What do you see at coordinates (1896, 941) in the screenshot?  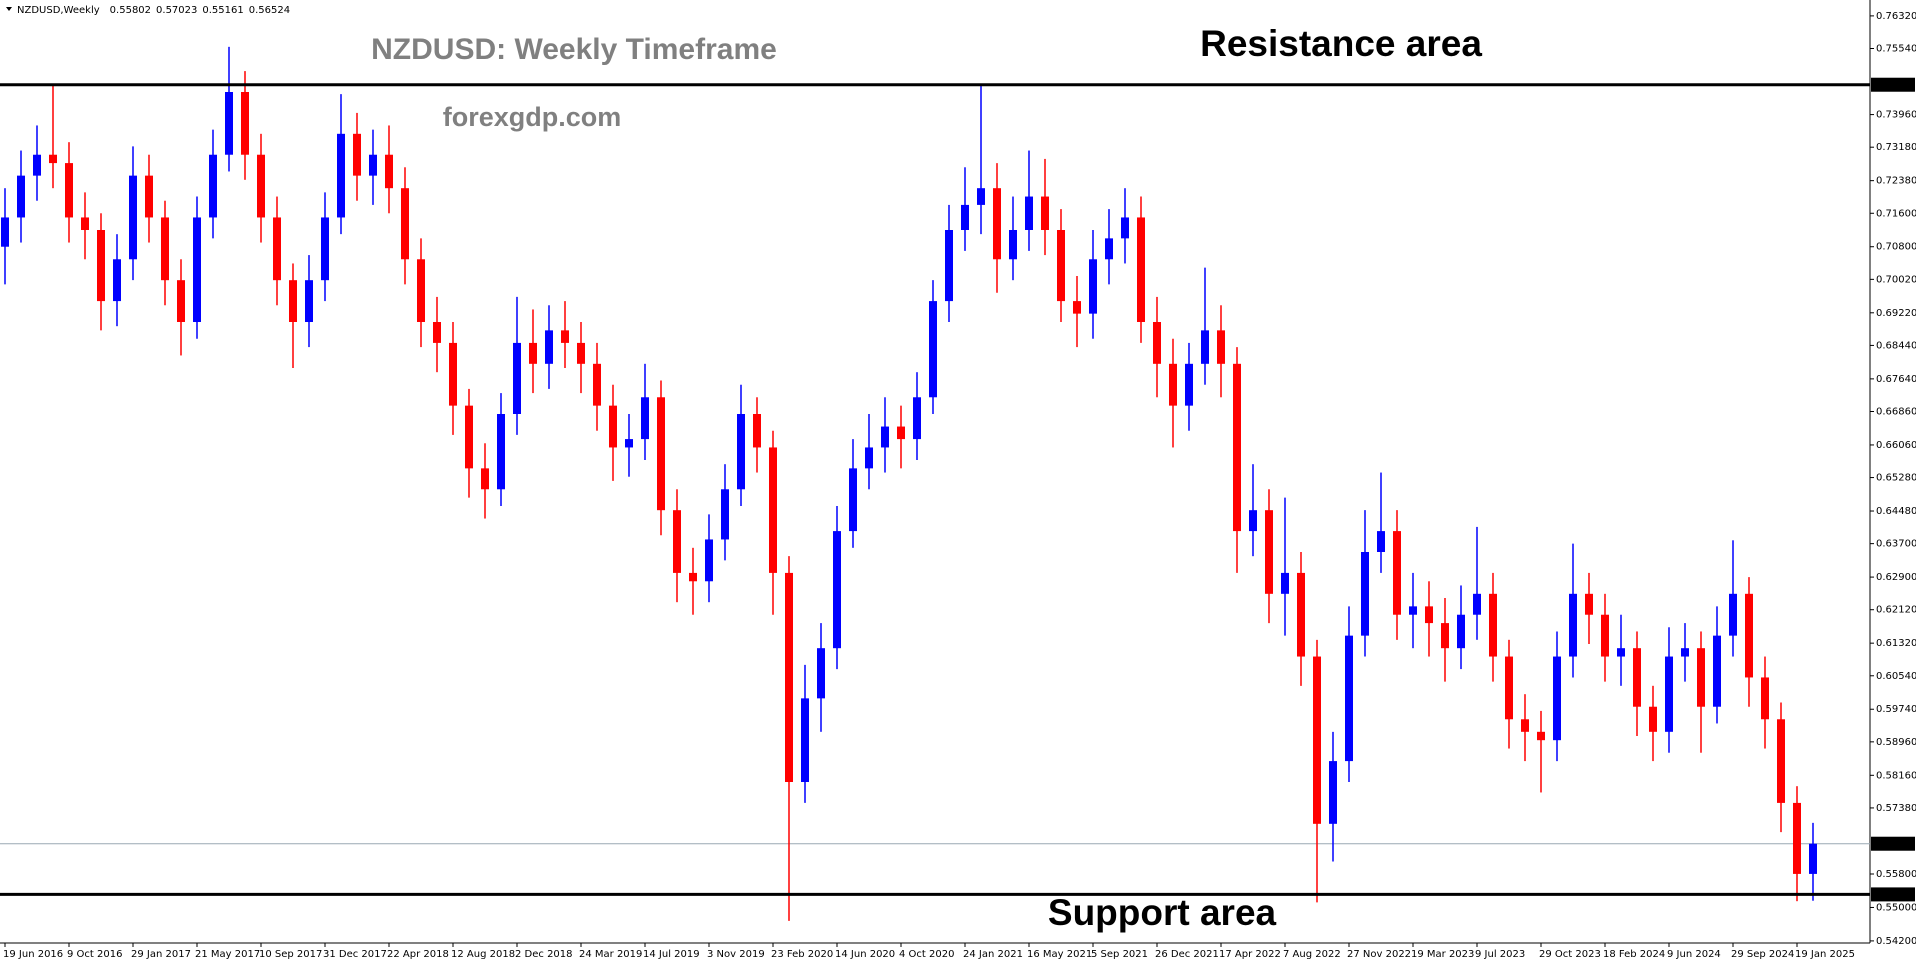 I see `y-tick-label: 0.54200` at bounding box center [1896, 941].